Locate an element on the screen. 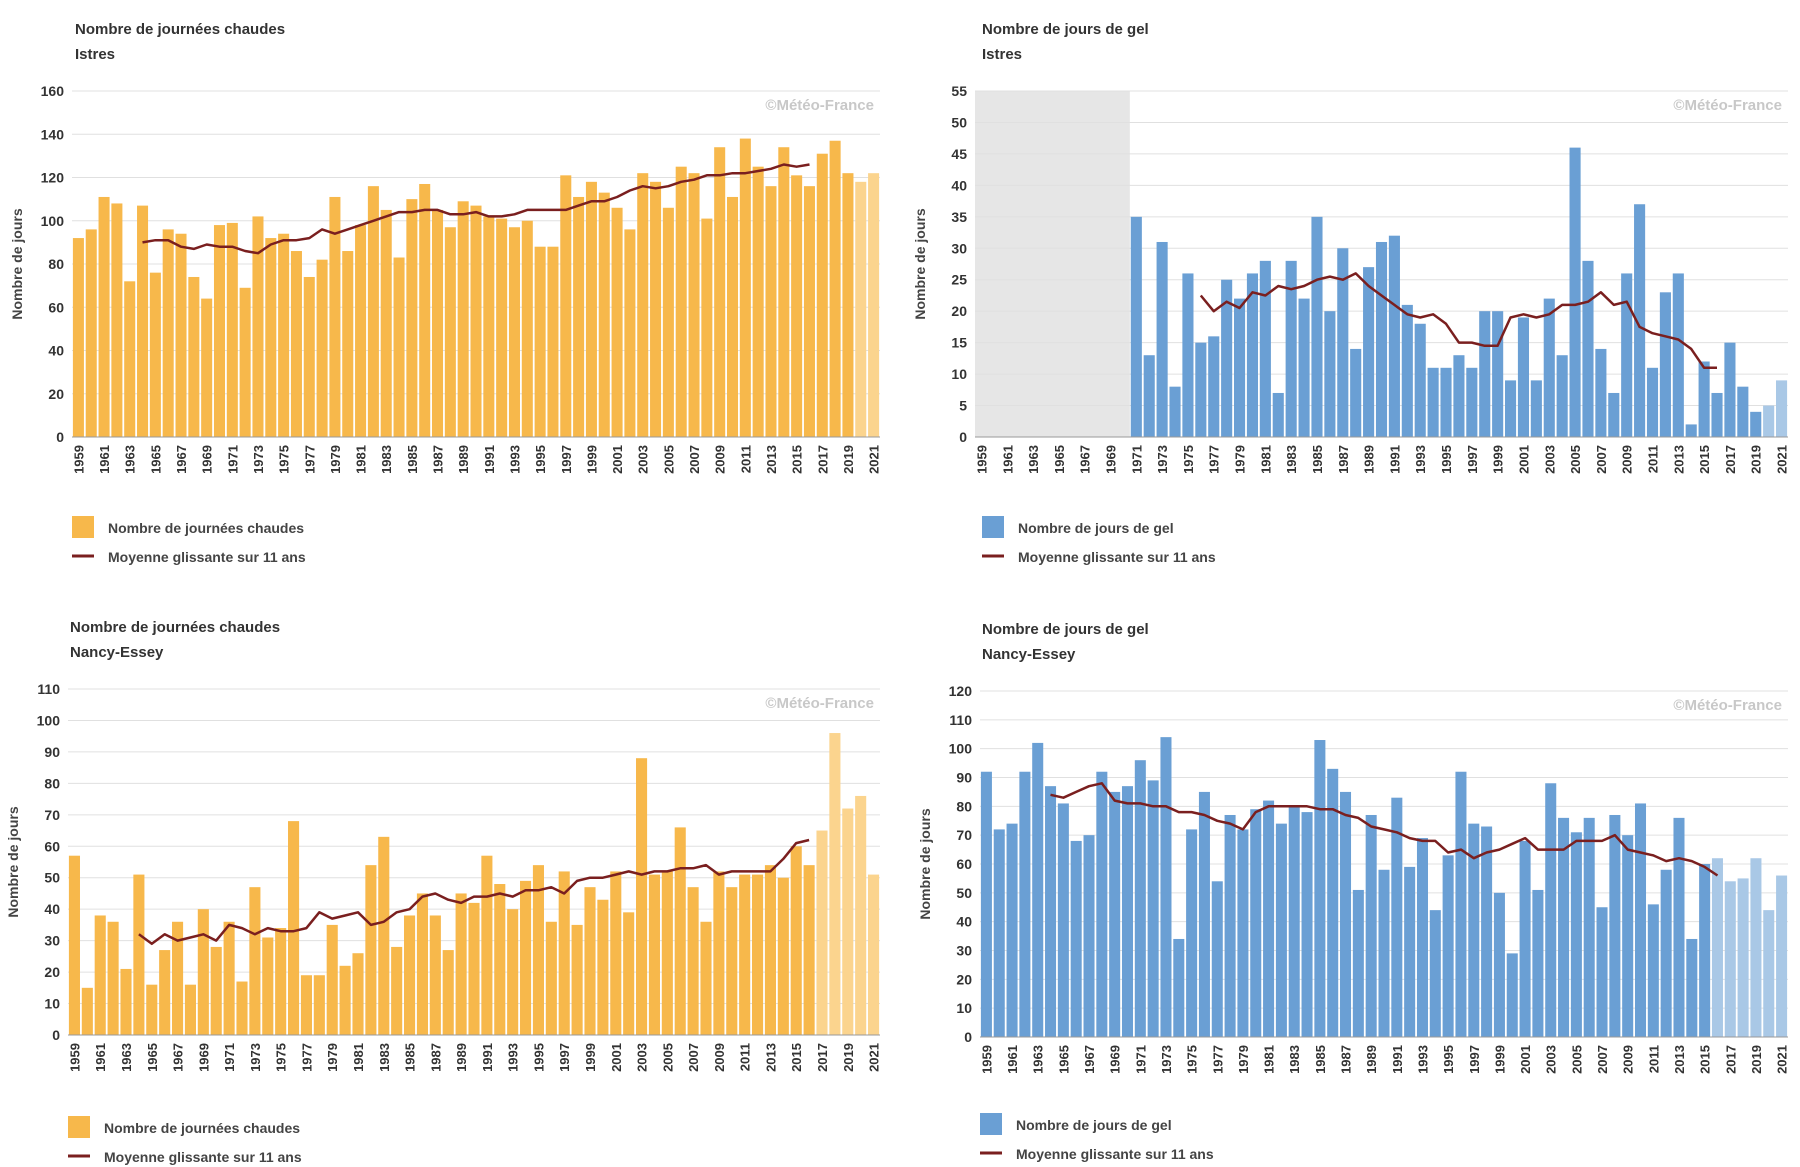  bar-2000 is located at coordinates (603, 967).